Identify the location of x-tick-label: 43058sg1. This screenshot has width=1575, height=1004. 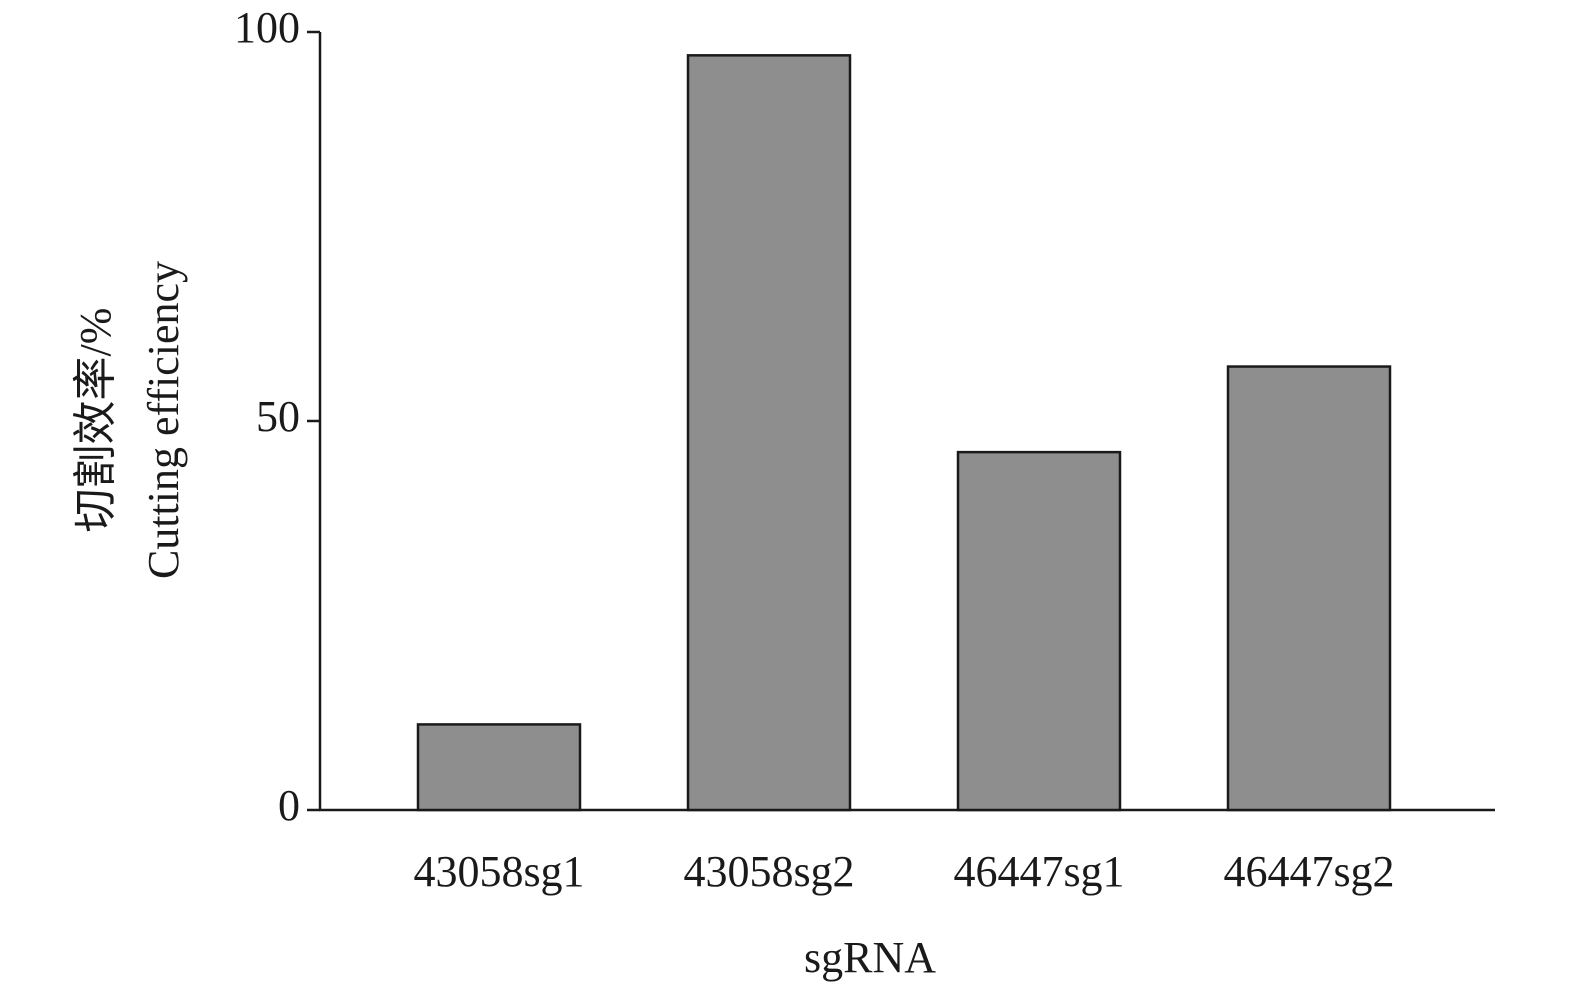
(498, 871).